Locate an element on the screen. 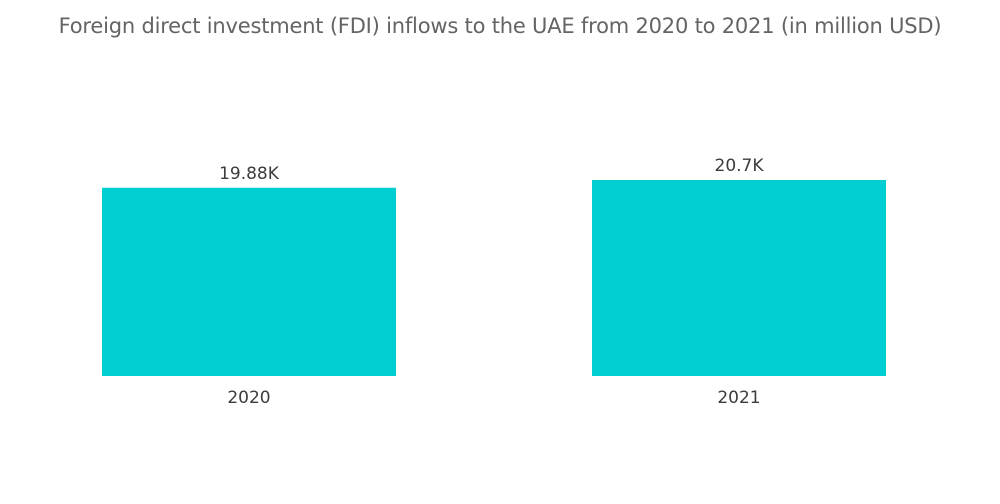 This screenshot has width=1000, height=504. bar-2020 is located at coordinates (249, 281).